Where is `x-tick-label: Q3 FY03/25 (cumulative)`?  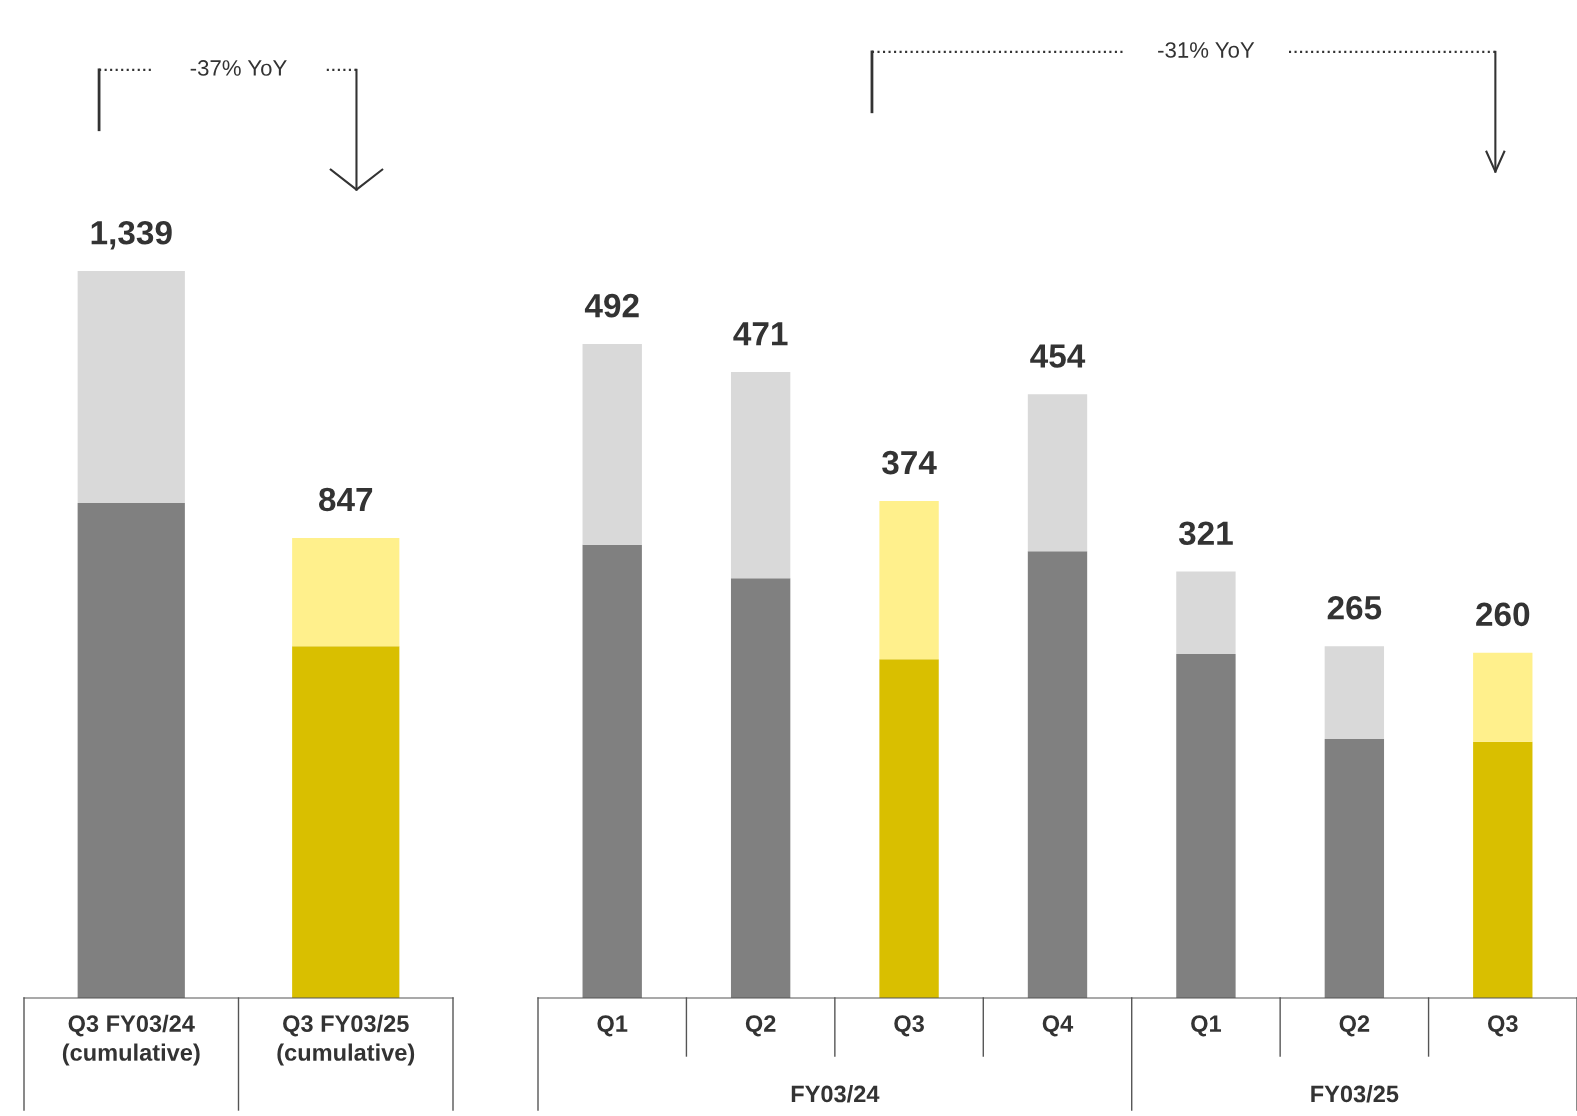 x-tick-label: Q3 FY03/25 (cumulative) is located at coordinates (346, 1040).